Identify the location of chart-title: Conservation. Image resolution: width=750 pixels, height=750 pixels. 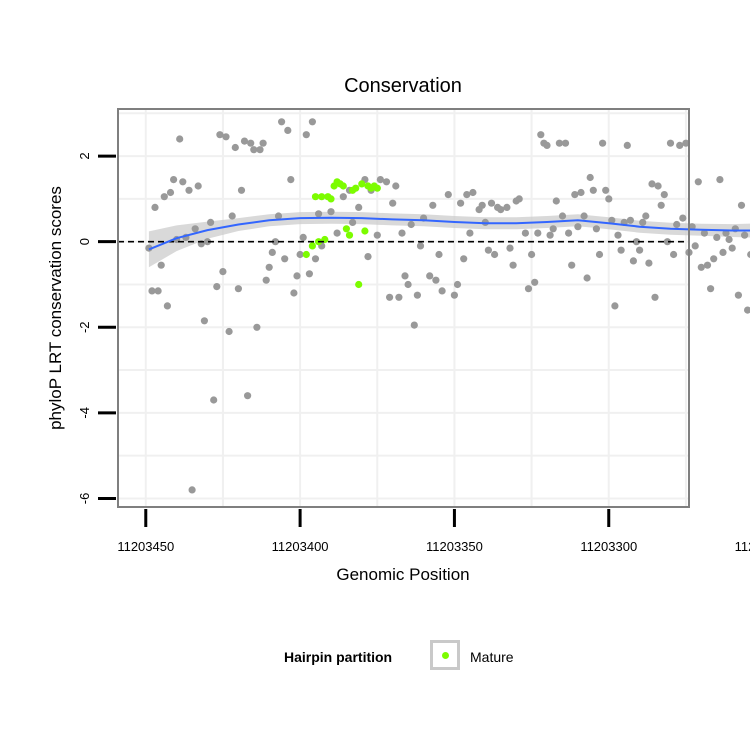
(403, 86).